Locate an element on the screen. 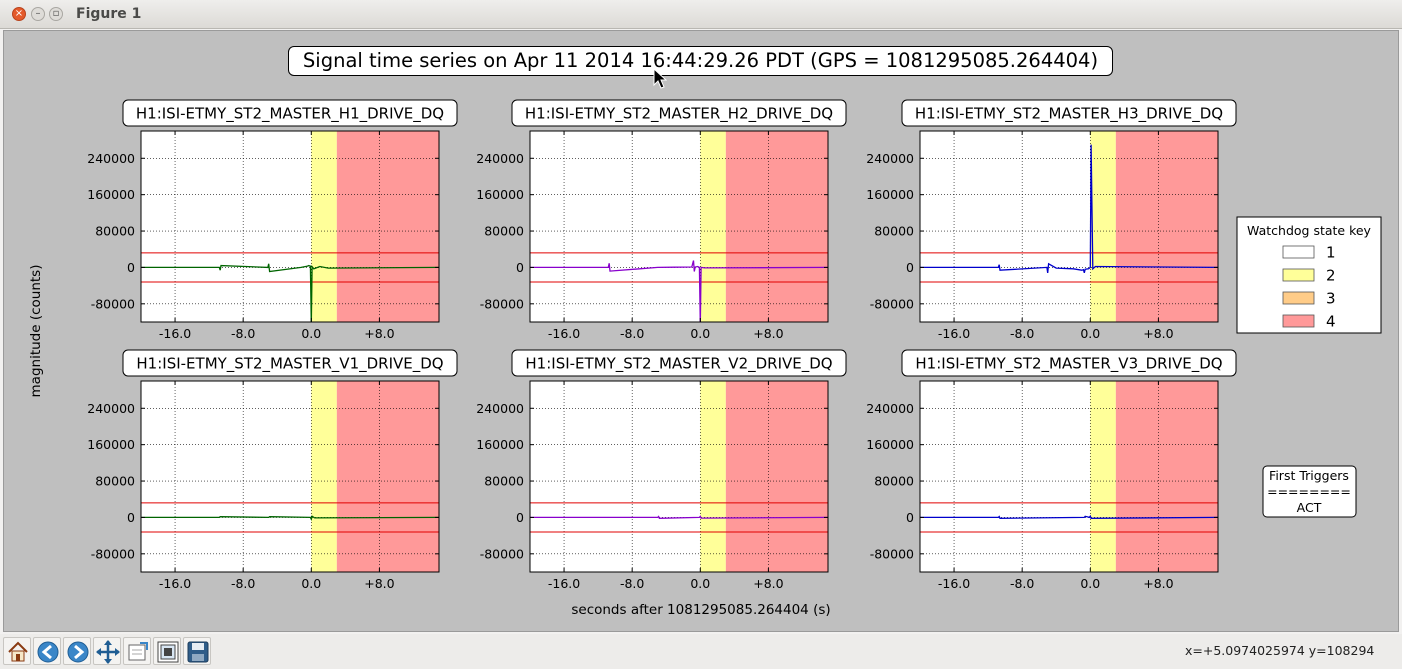 Image resolution: width=1402 pixels, height=669 pixels. legend-entry-label: 1 is located at coordinates (1331, 253).